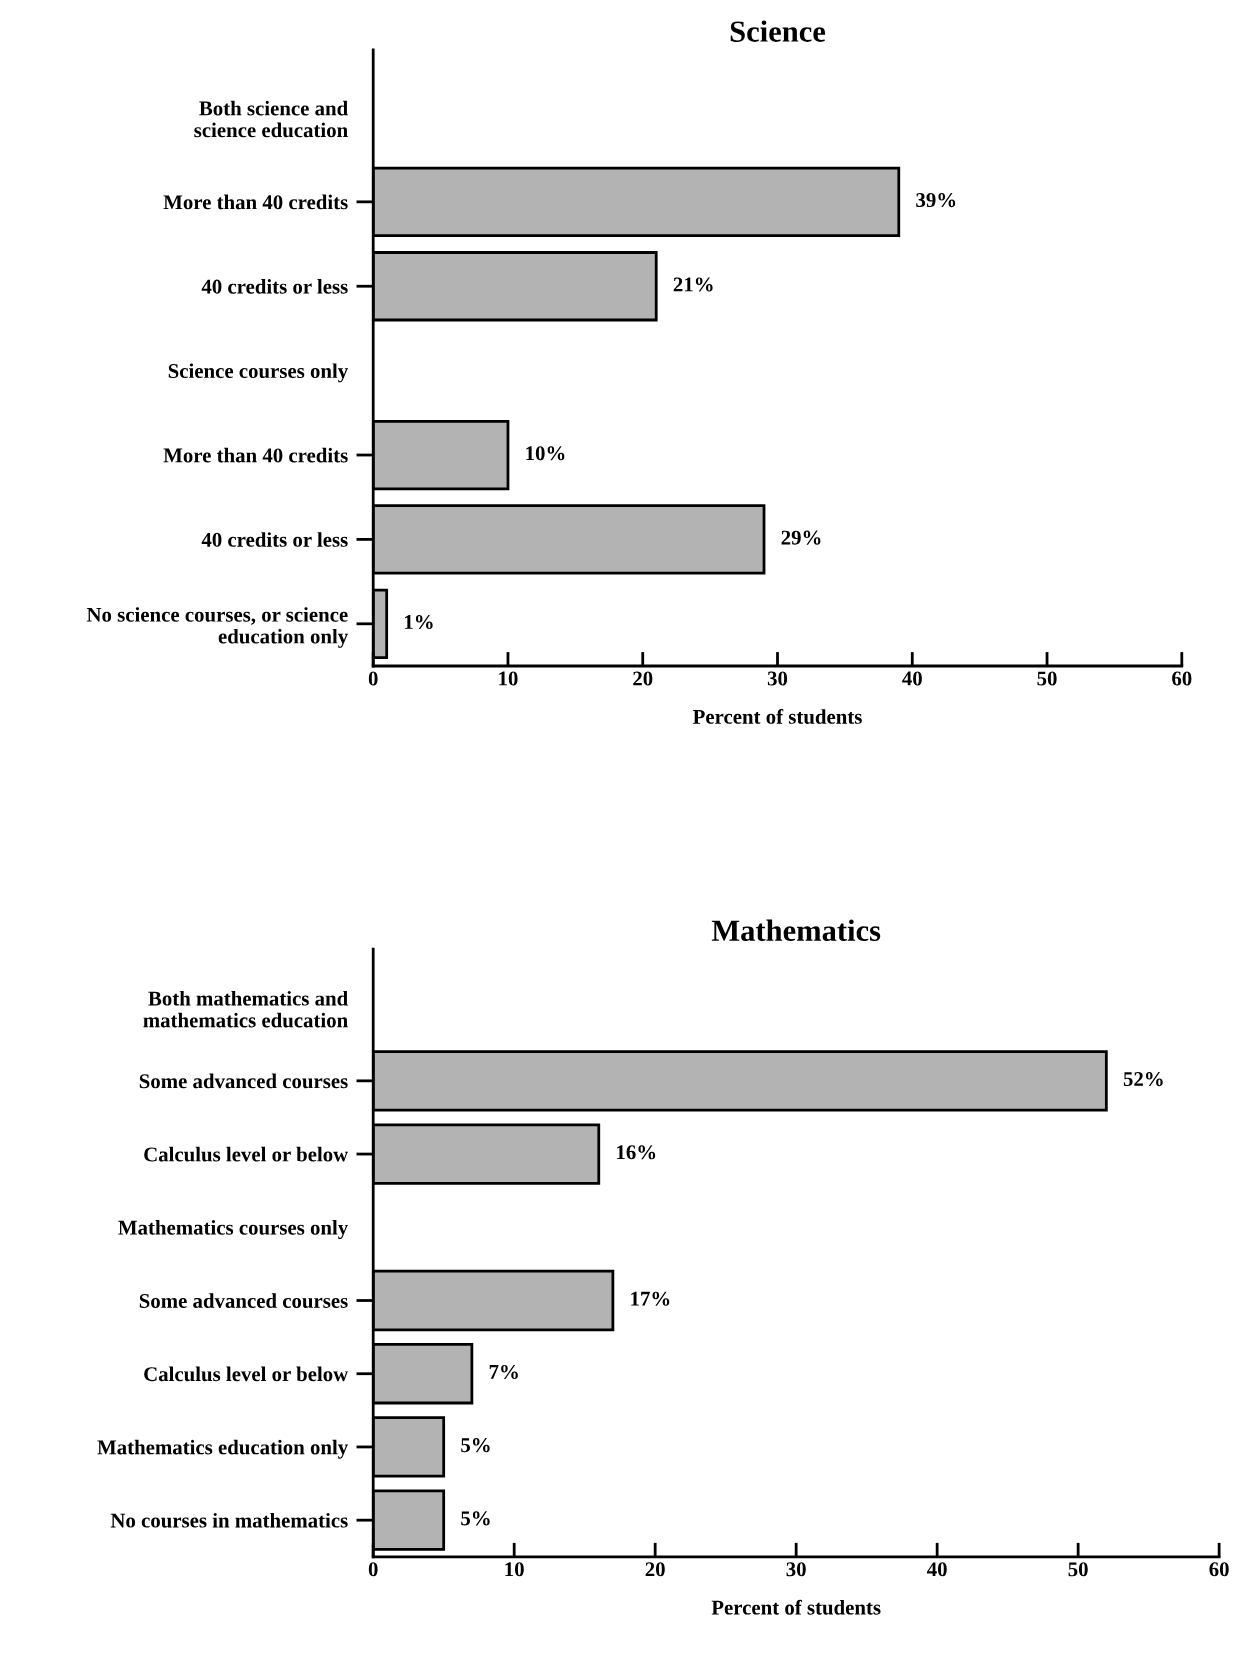  What do you see at coordinates (222, 1449) in the screenshot?
I see `y-tick-label: Mathematics education only` at bounding box center [222, 1449].